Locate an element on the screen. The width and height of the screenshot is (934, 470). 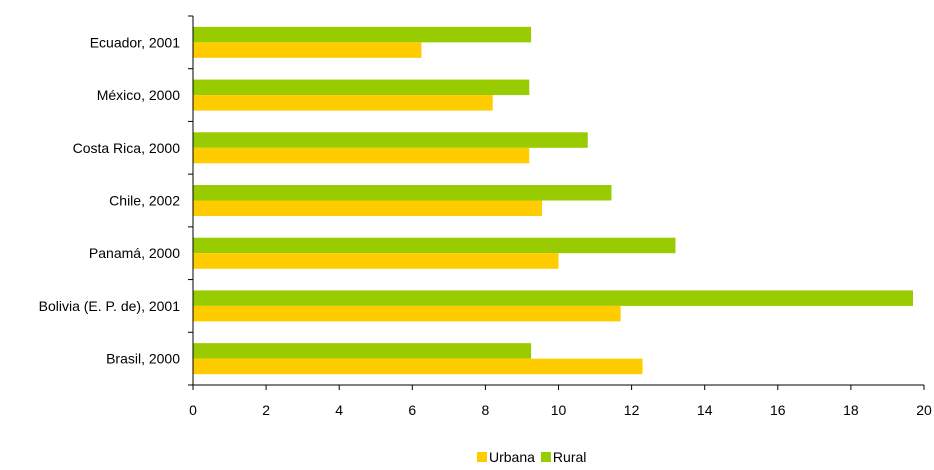
x-axis-label-8: 8 is located at coordinates (486, 410).